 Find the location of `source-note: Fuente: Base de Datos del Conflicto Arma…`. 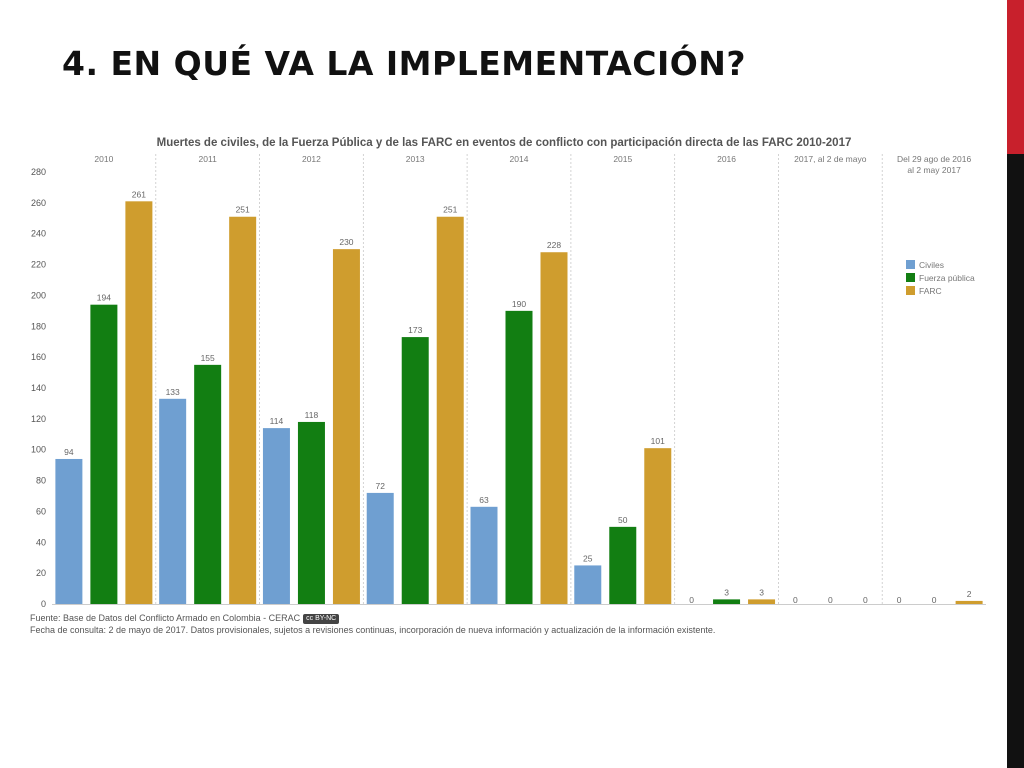

source-note: Fuente: Base de Datos del Conflicto Arma… is located at coordinates (372, 624).